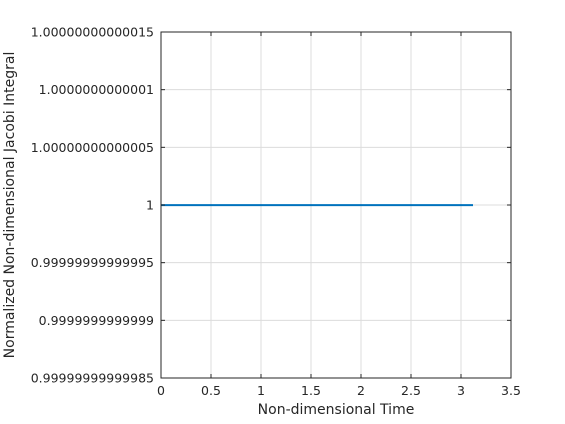 This screenshot has height=424, width=565. I want to click on y-tick-label: 1.0000000000001, so click(96, 89).